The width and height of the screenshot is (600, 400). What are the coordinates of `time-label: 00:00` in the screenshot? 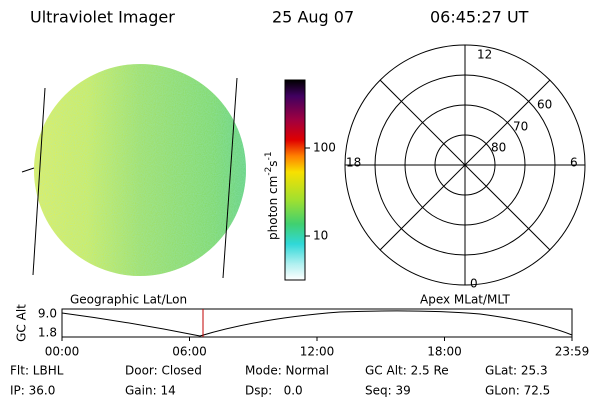 It's located at (62, 352).